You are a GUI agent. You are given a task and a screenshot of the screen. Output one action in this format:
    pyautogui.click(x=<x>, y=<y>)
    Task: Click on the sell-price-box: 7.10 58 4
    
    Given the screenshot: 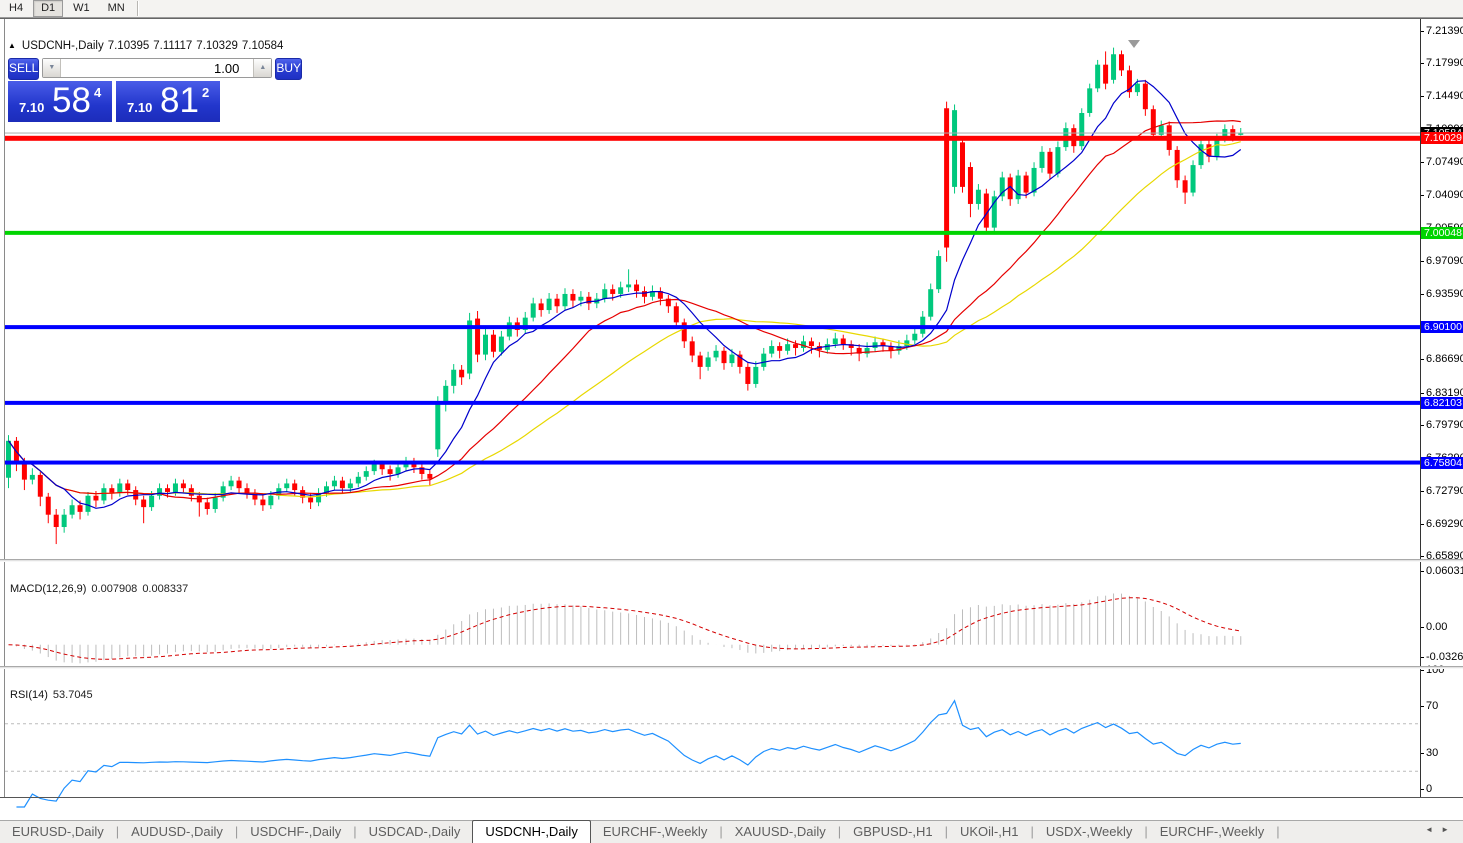 What is the action you would take?
    pyautogui.click(x=60, y=101)
    